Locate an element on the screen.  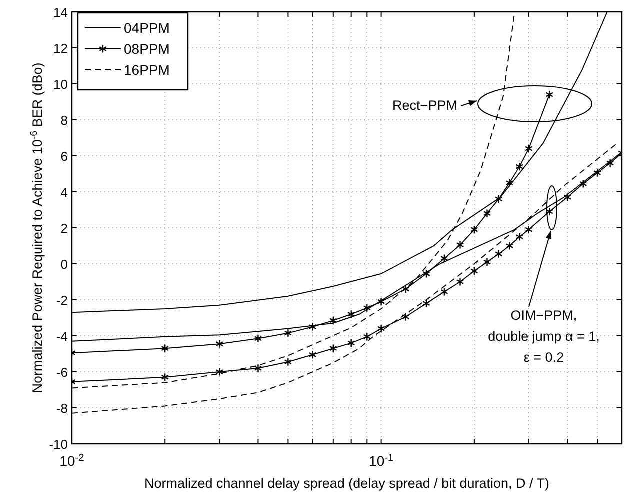
y-tick-label: -8 is located at coordinates (62, 408).